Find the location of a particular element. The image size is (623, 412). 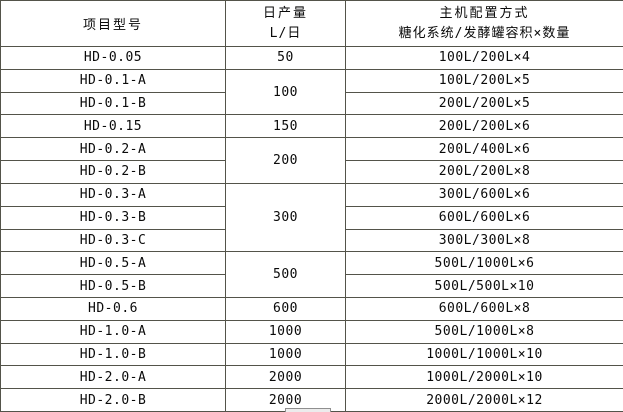

table-row: HD-0.5-A 500 500L/1000L×6 is located at coordinates (311, 274).